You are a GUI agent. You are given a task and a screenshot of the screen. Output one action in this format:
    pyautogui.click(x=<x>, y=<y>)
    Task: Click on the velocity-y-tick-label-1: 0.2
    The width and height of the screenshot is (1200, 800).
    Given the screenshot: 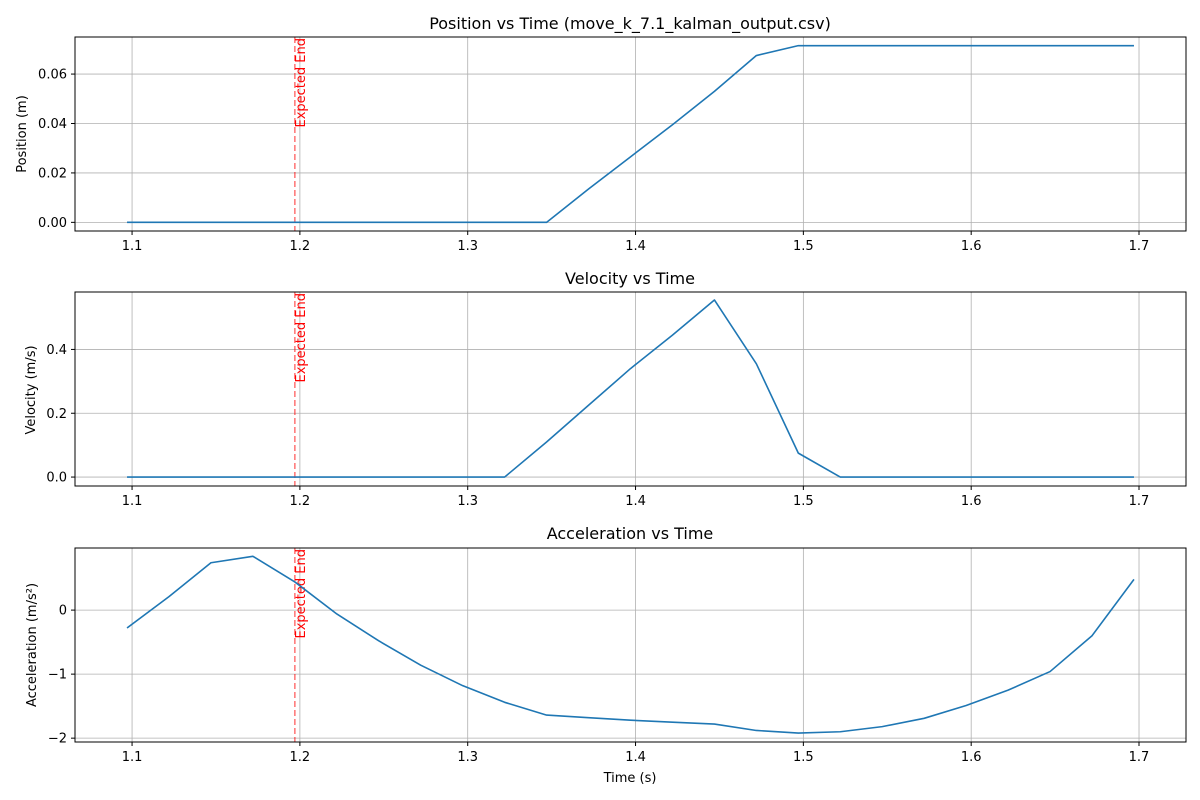 What is the action you would take?
    pyautogui.click(x=56, y=414)
    